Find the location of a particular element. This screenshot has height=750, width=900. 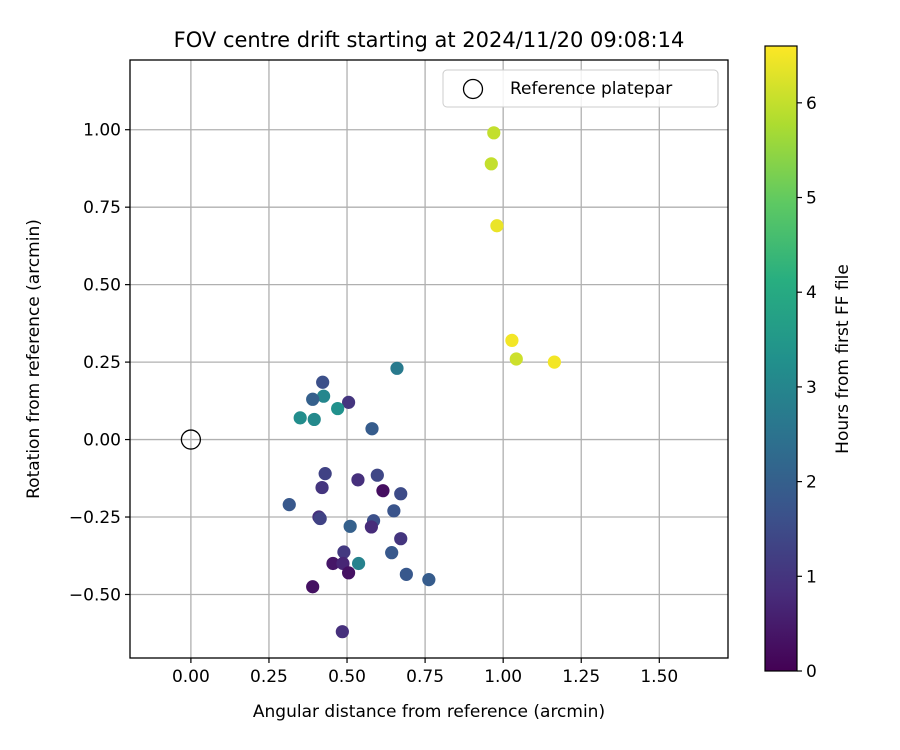

y-tick-label: 0.50 is located at coordinates (102, 286).